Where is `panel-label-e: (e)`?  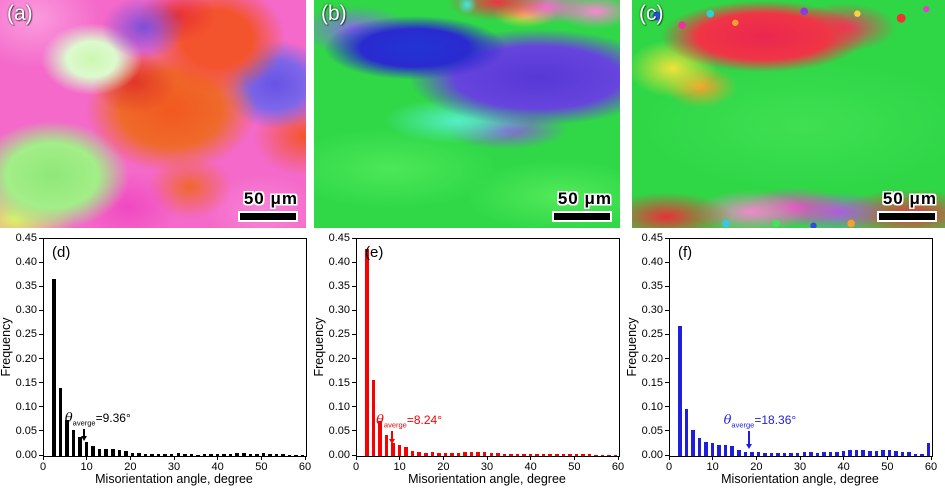 panel-label-e: (e) is located at coordinates (374, 252).